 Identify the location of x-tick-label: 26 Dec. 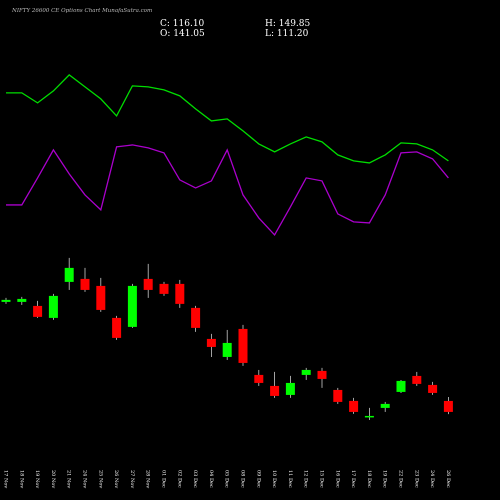
(448, 479).